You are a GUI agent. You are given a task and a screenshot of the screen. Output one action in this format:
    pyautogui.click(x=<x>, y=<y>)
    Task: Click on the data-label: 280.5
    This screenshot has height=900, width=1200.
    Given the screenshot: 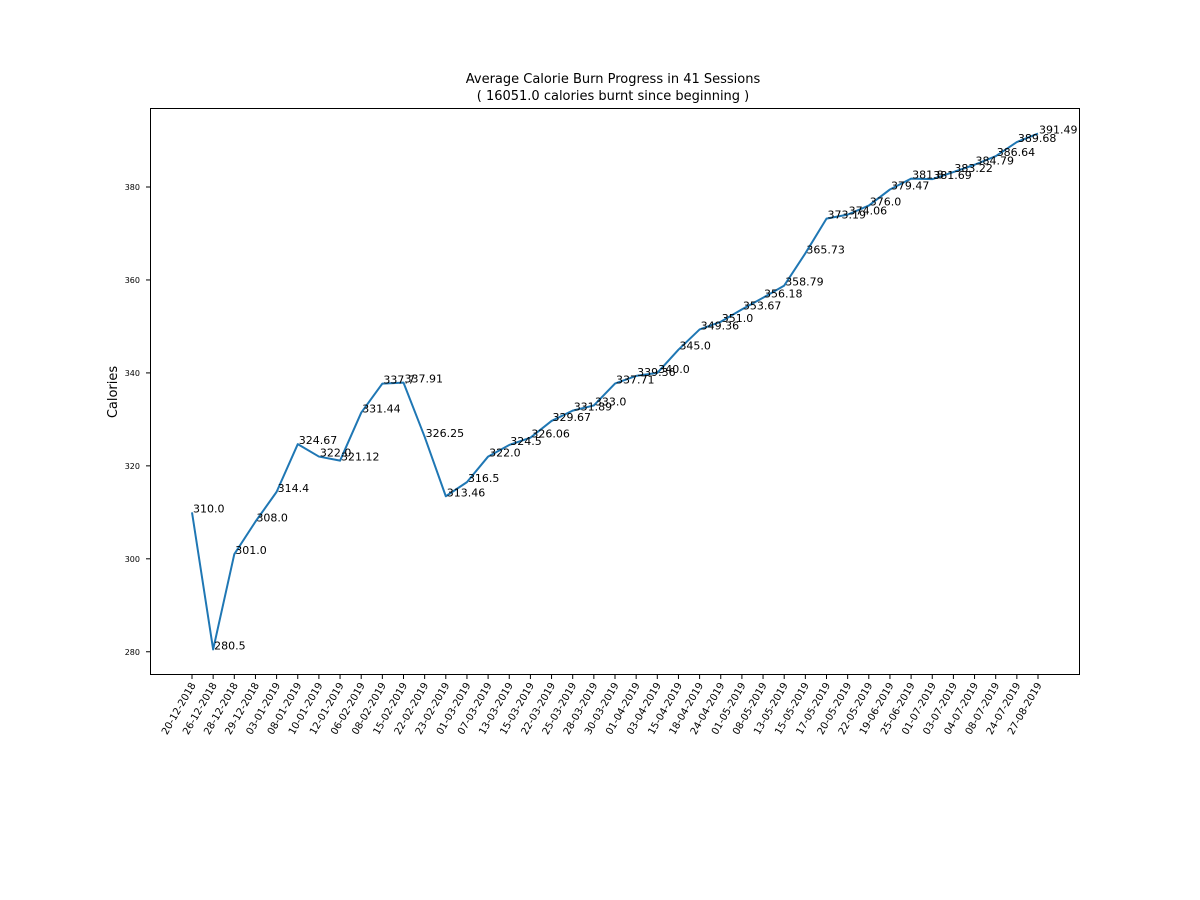 What is the action you would take?
    pyautogui.click(x=230, y=645)
    